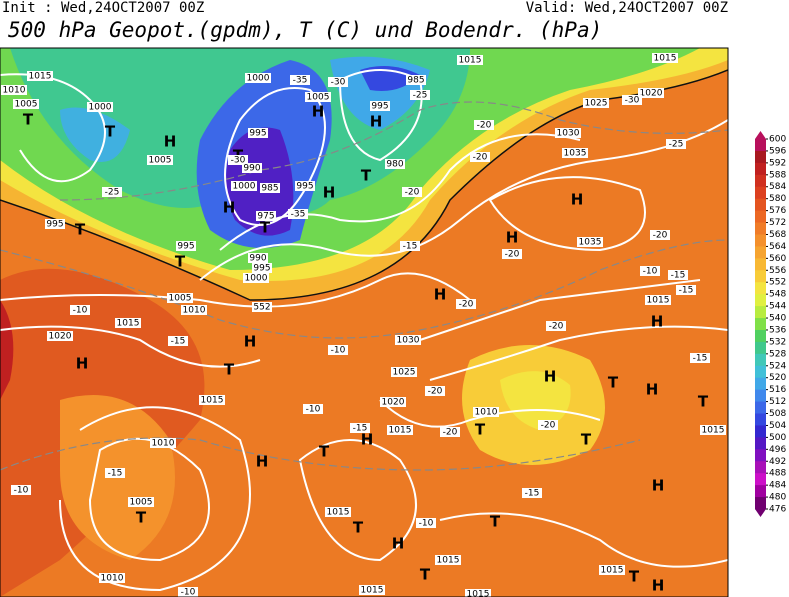 The width and height of the screenshot is (789, 597). I want to click on contour-label: 975, so click(265, 217).